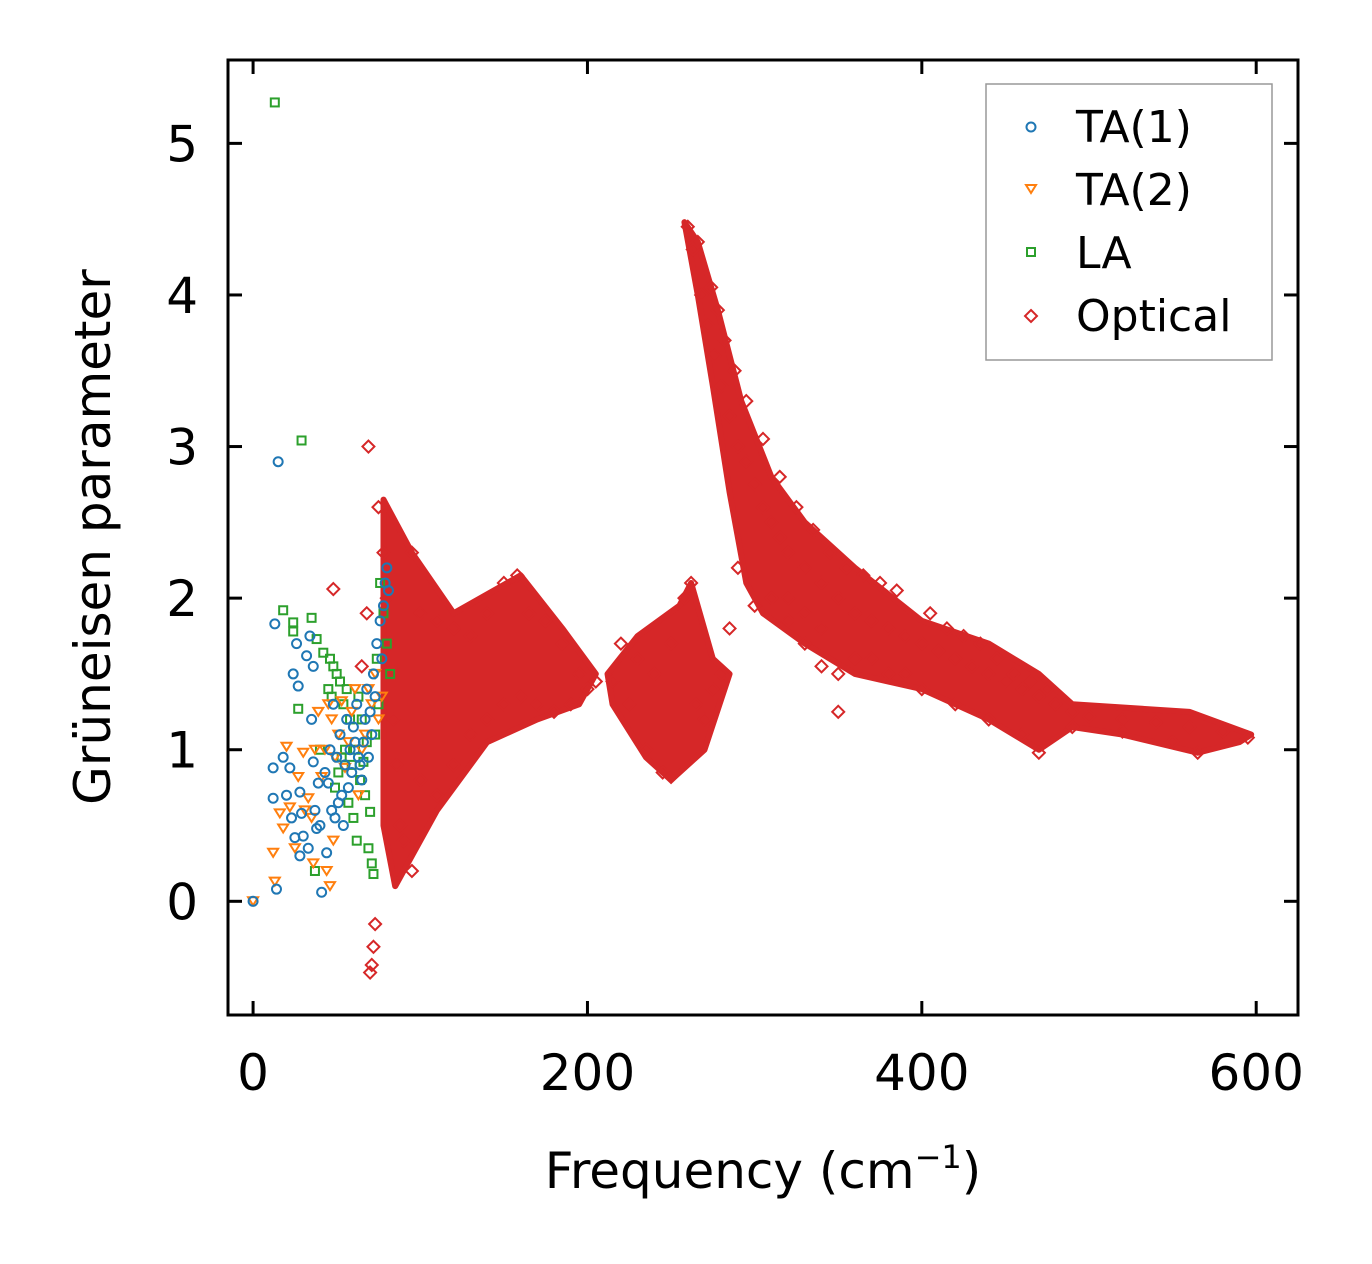 Image resolution: width=1372 pixels, height=1264 pixels. Describe the element at coordinates (763, 1169) in the screenshot. I see `x-axis-label: Frequency (cm−1)` at that location.